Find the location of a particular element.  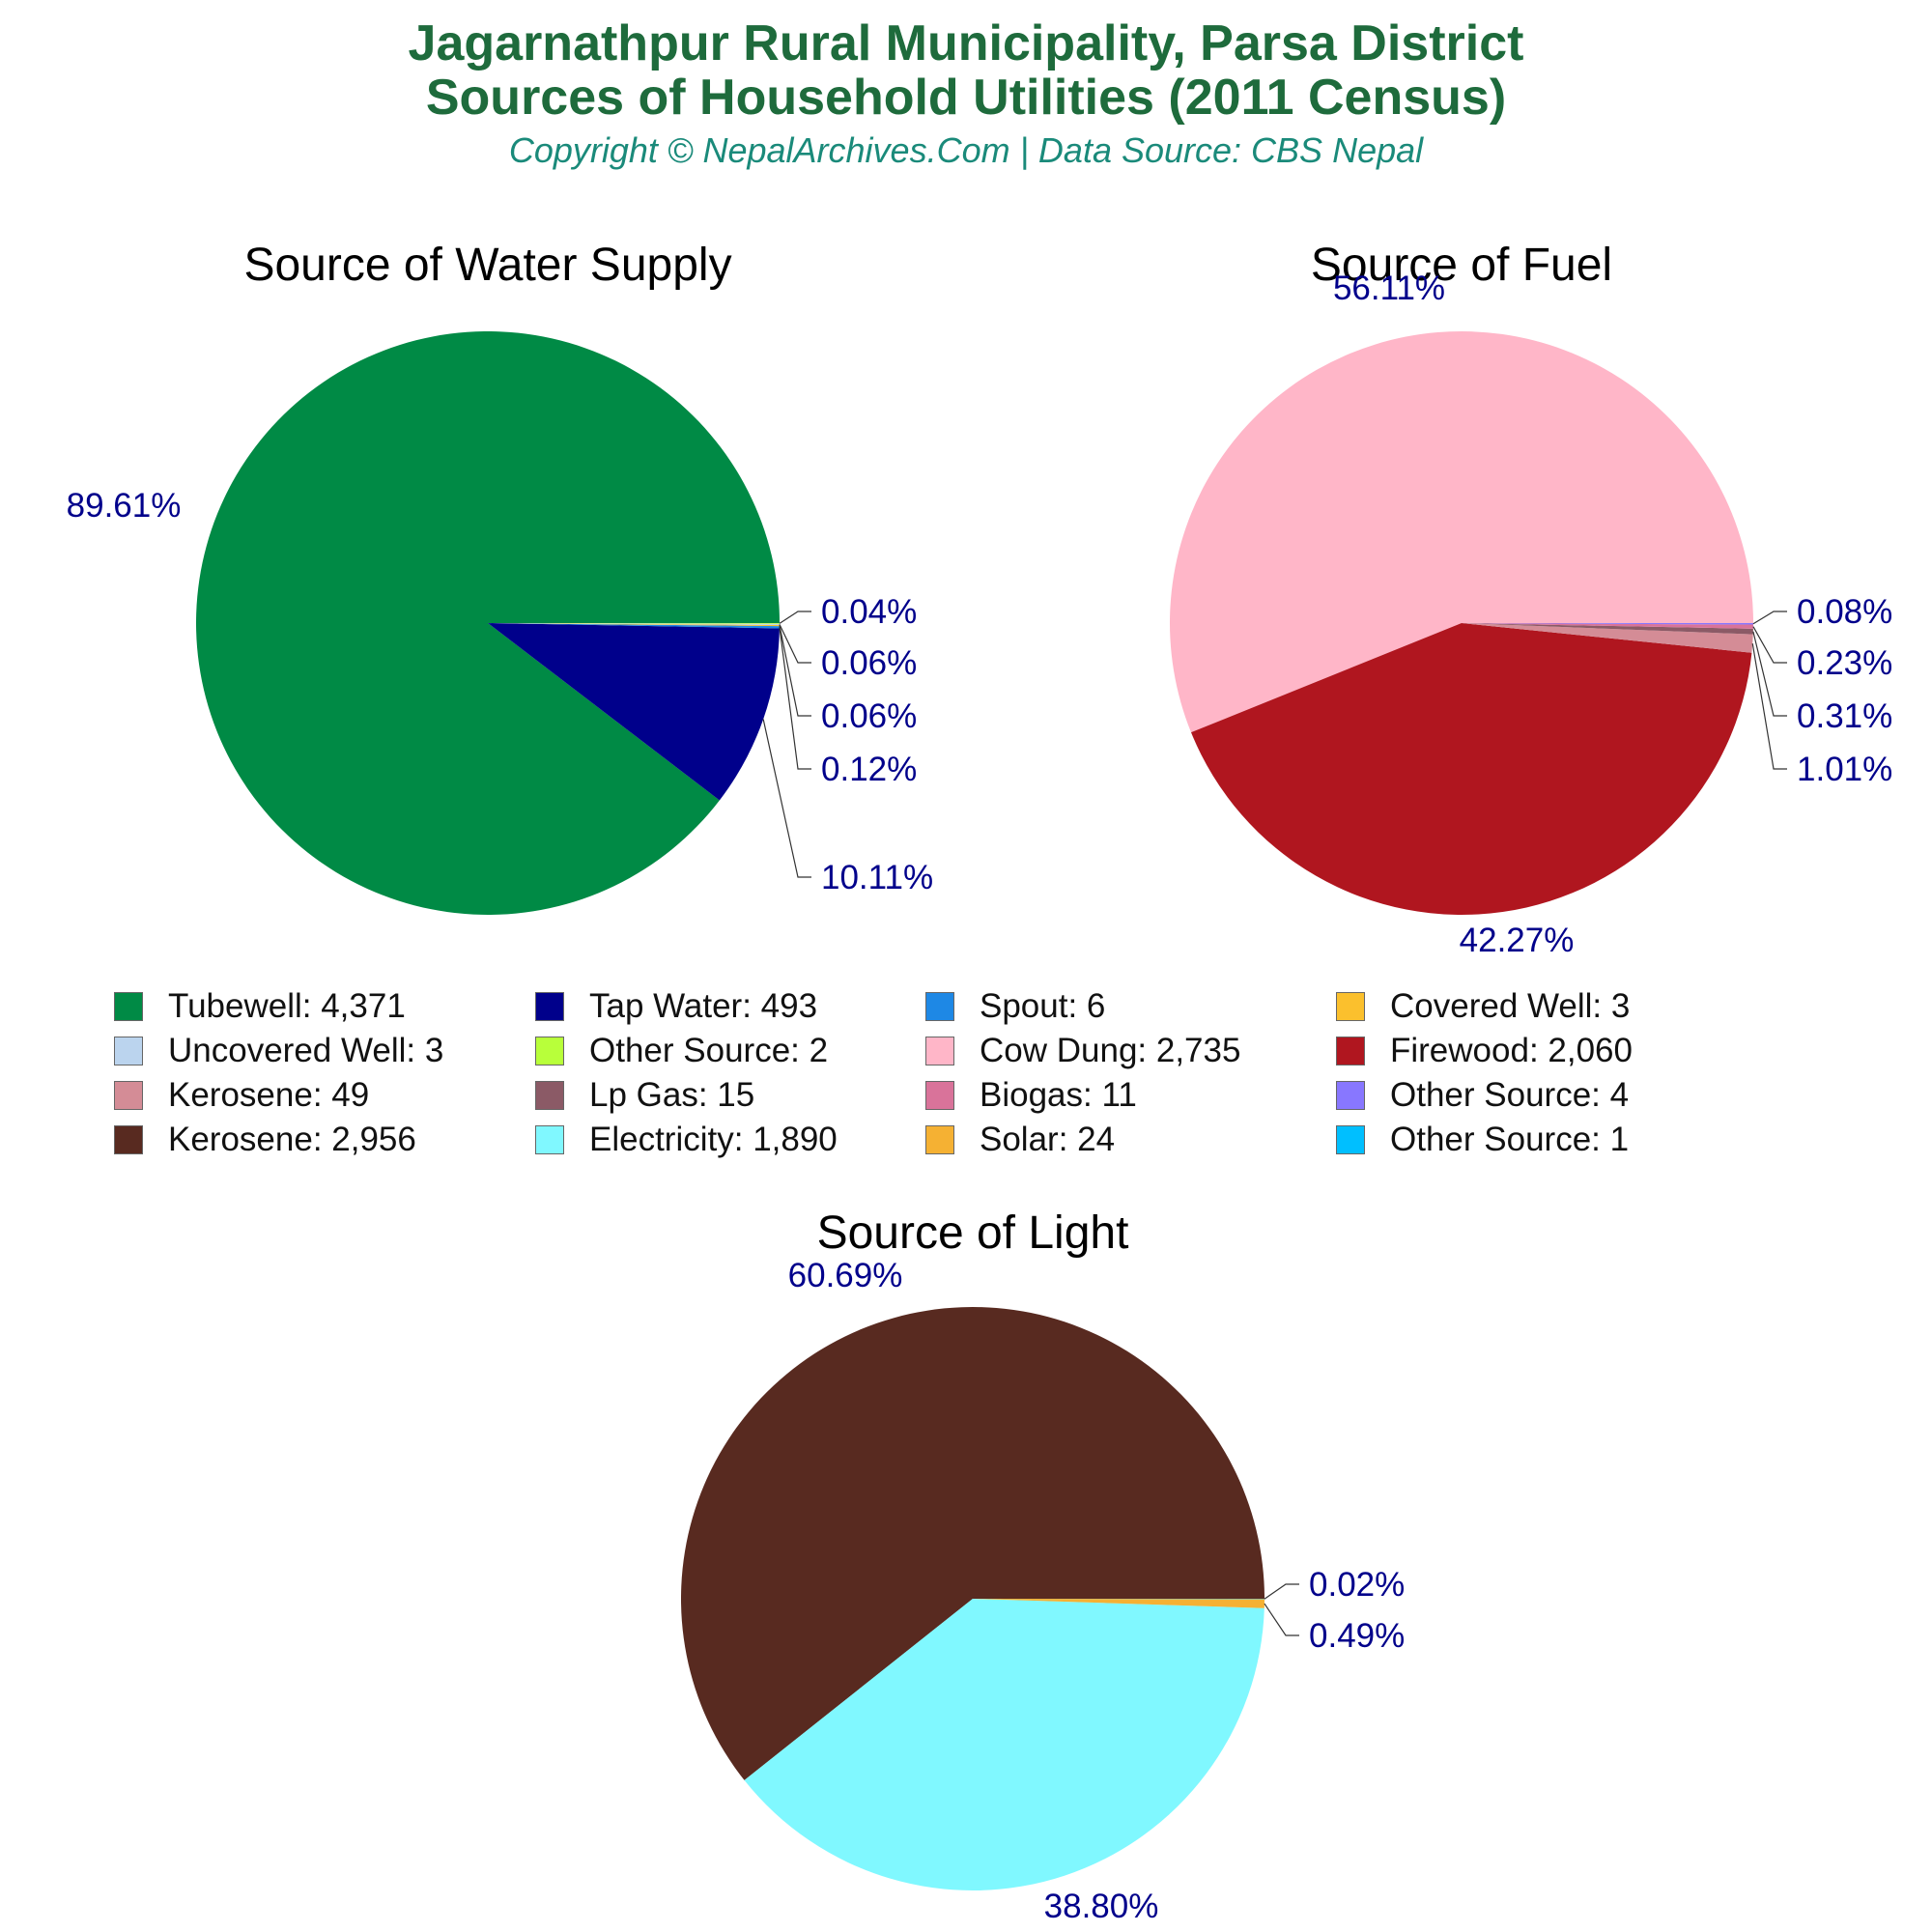

legend-label: Electricity: 1,890 is located at coordinates (713, 1139).